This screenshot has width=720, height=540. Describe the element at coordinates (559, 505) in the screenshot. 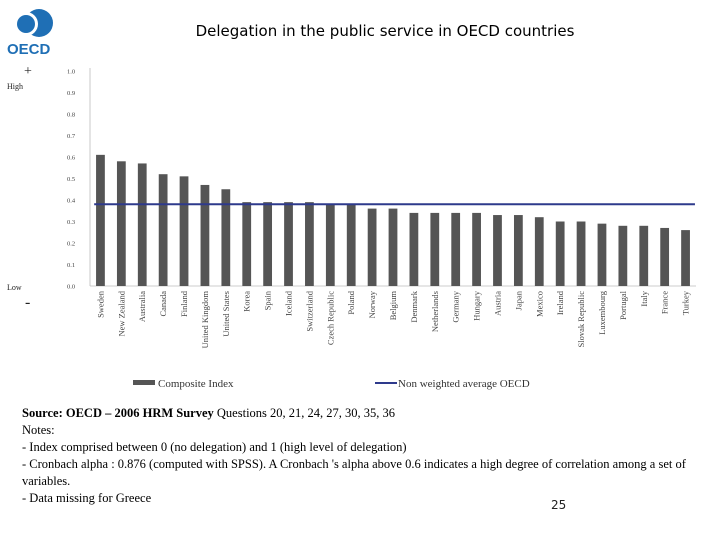

I see `page-number: 25` at that location.